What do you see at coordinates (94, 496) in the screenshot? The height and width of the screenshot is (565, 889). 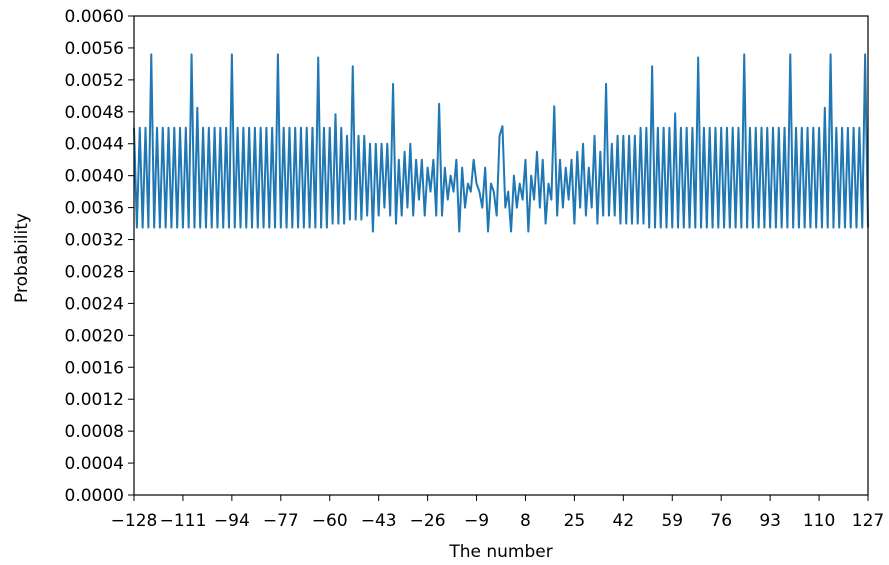 I see `y-tick-label: 0.0000` at bounding box center [94, 496].